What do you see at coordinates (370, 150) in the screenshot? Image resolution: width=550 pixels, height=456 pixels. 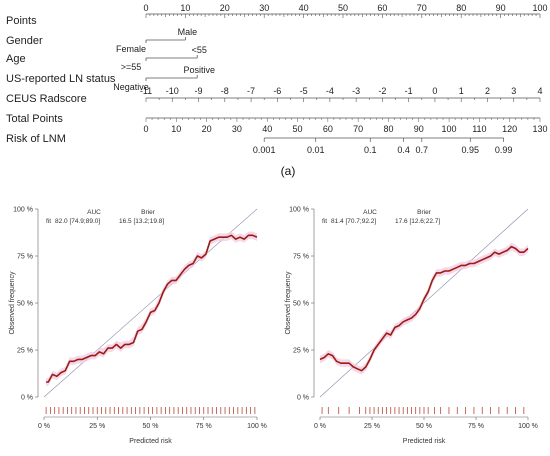 I see `risk-tick-label: 0.1` at bounding box center [370, 150].